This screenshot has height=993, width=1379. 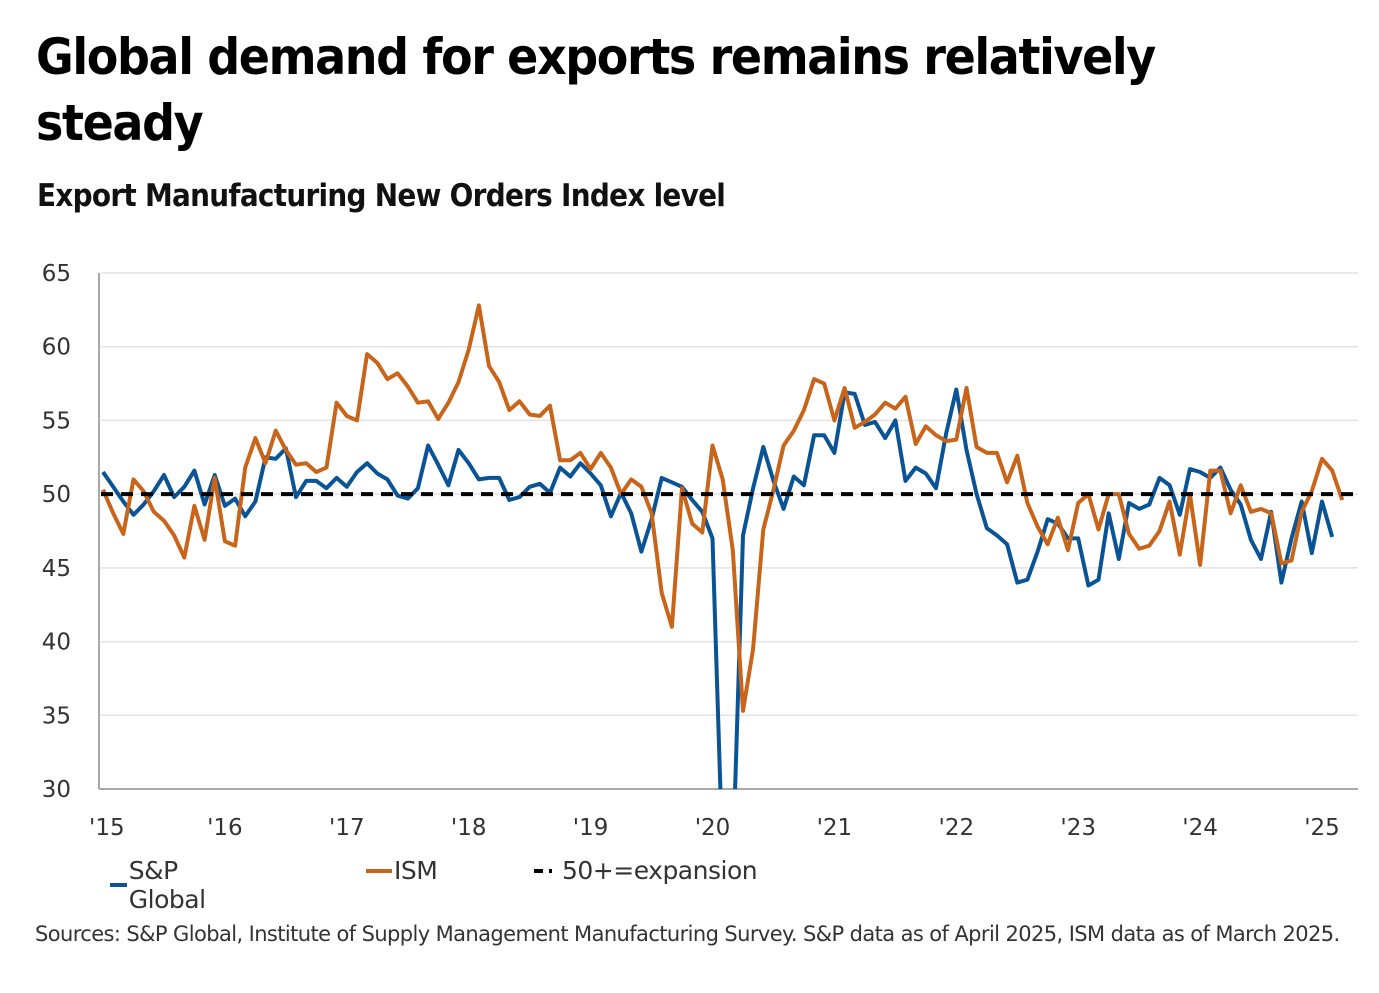 I want to click on x-tick-label: '22, so click(x=957, y=828).